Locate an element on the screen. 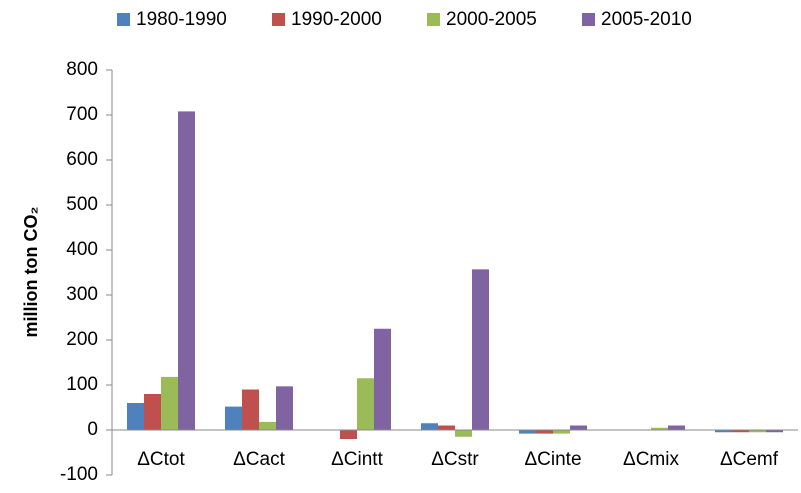  y-tick-label: 500 is located at coordinates (82, 204).